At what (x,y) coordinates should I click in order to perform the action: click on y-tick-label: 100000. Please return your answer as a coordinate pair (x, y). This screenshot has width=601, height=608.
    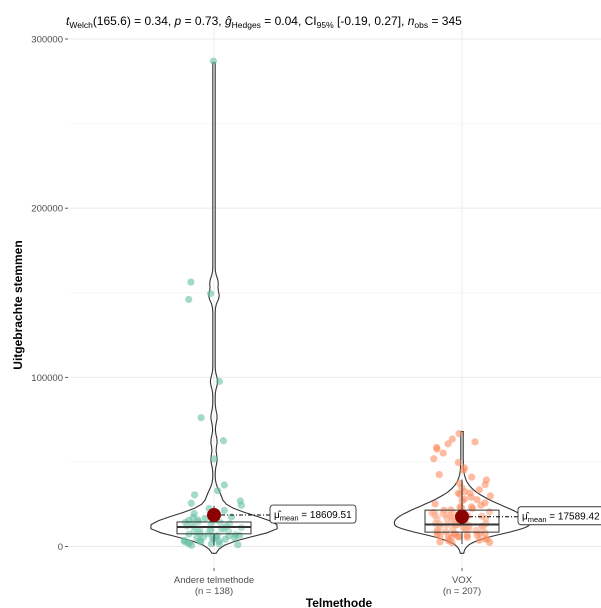
    Looking at the image, I should click on (47, 378).